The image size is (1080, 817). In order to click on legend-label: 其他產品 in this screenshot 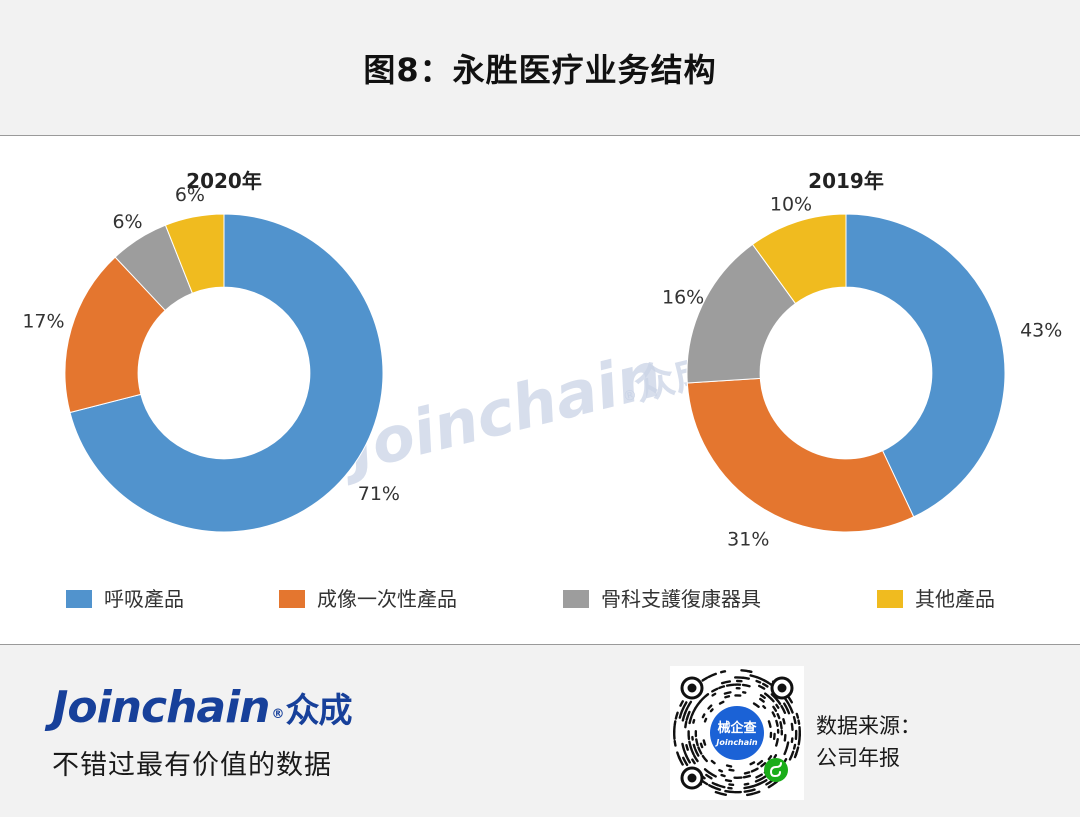, I will do `click(955, 599)`.